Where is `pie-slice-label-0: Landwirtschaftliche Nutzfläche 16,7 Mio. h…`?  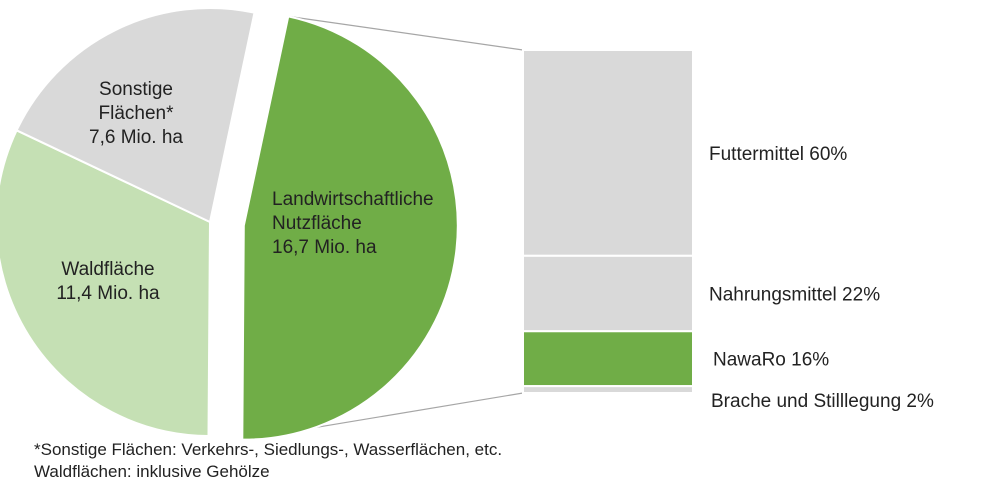
pie-slice-label-0: Landwirtschaftliche Nutzfläche 16,7 Mio. h… is located at coordinates (353, 223).